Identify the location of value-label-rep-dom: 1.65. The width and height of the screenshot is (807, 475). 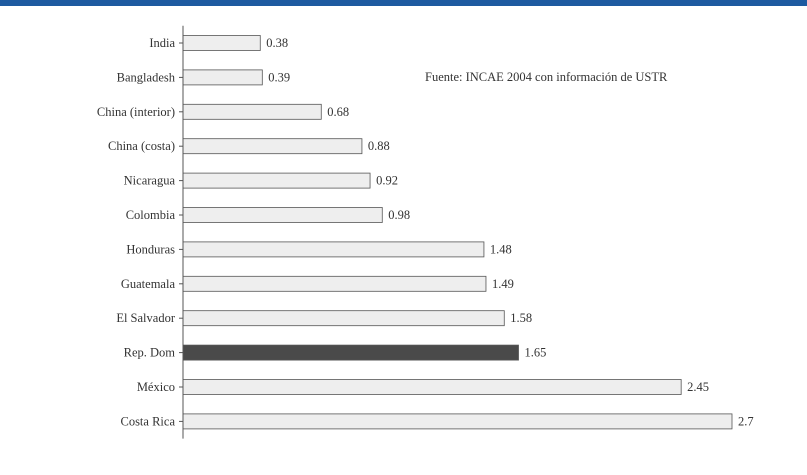
(536, 353).